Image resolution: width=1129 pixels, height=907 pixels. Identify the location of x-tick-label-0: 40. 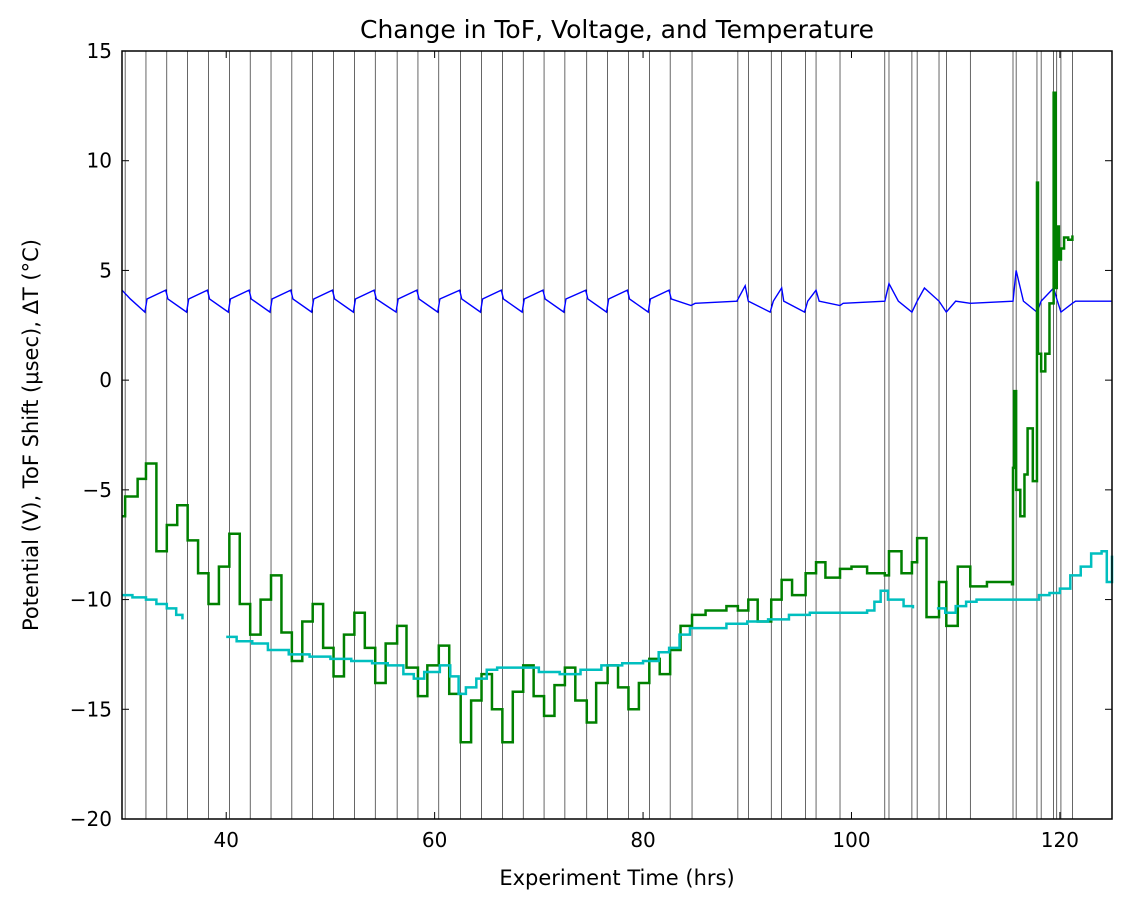
(225, 840).